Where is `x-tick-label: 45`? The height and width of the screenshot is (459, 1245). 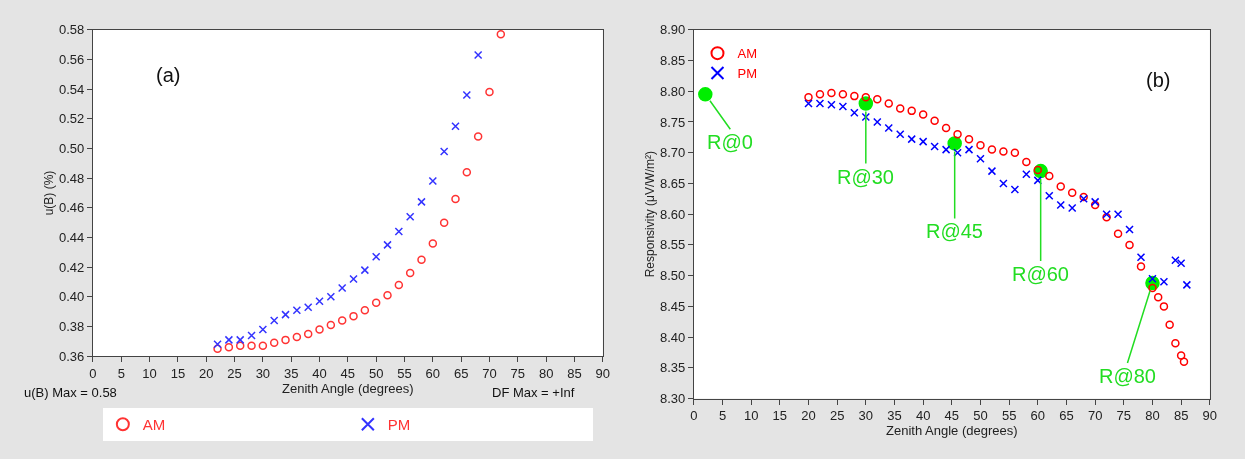 x-tick-label: 45 is located at coordinates (952, 416).